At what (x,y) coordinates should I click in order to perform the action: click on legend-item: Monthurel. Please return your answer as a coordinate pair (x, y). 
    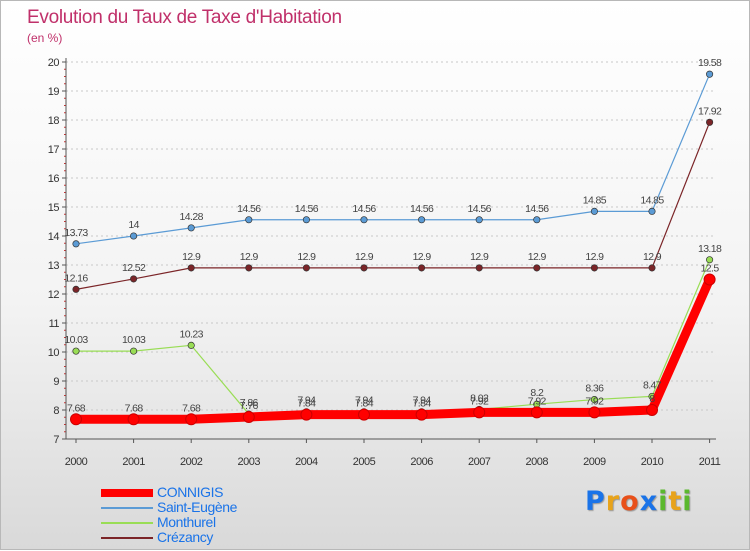
    Looking at the image, I should click on (231, 522).